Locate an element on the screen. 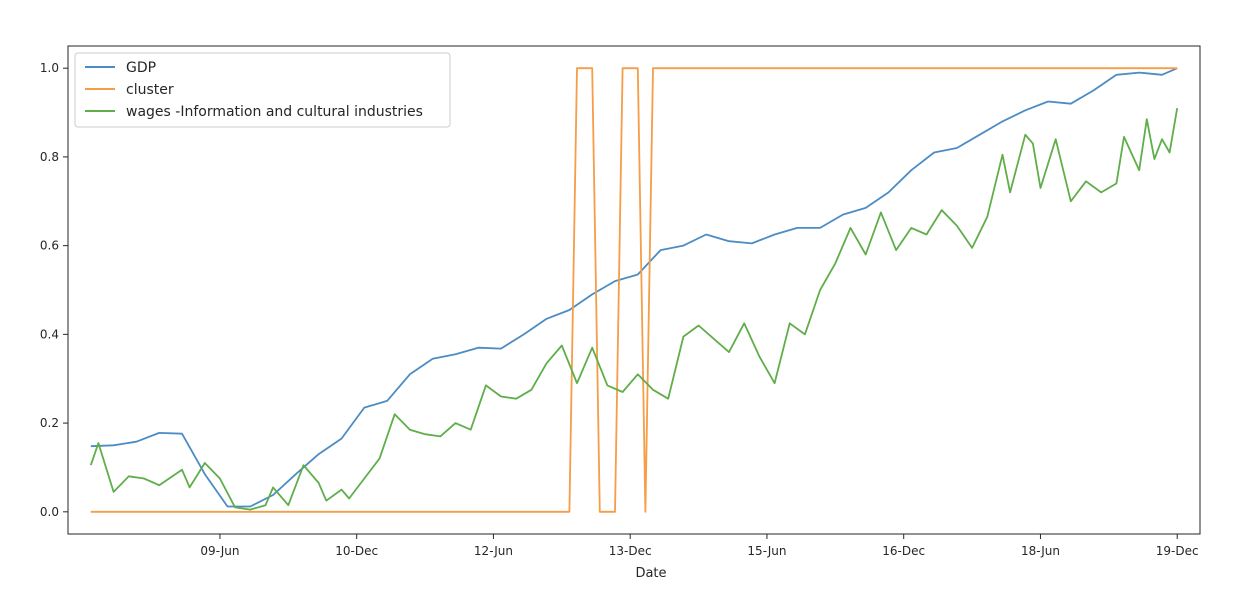 This screenshot has height=600, width=1260. y-tick-label: 0.8 is located at coordinates (49, 157).